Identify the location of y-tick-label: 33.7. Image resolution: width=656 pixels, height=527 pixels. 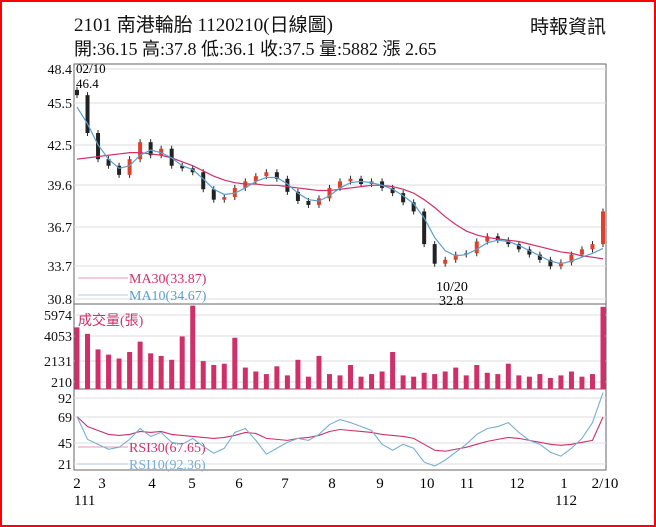
(60, 267).